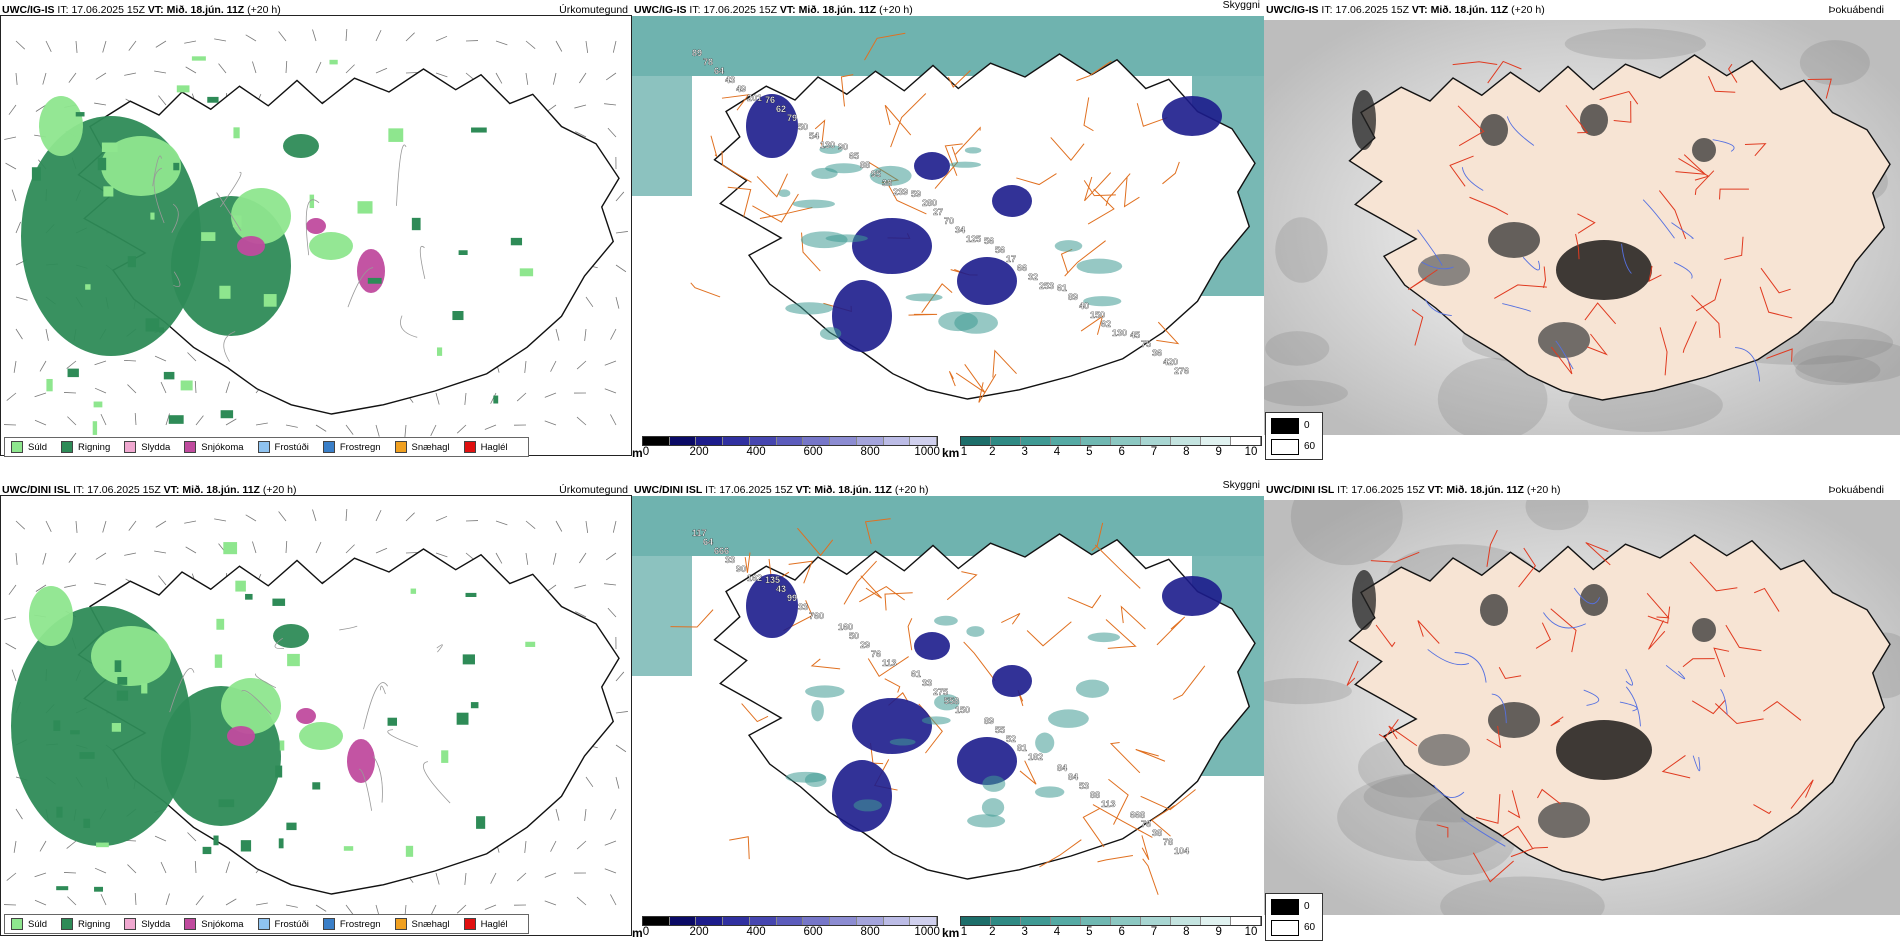 This screenshot has width=1900, height=950. Describe the element at coordinates (927, 452) in the screenshot. I see `colorbar-tick-label: 1000` at that location.